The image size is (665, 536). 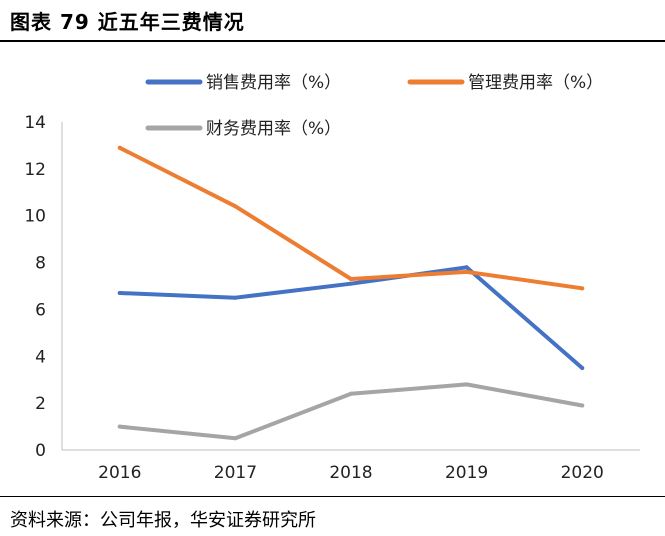 I want to click on x-tick-label: 2017, so click(x=235, y=473).